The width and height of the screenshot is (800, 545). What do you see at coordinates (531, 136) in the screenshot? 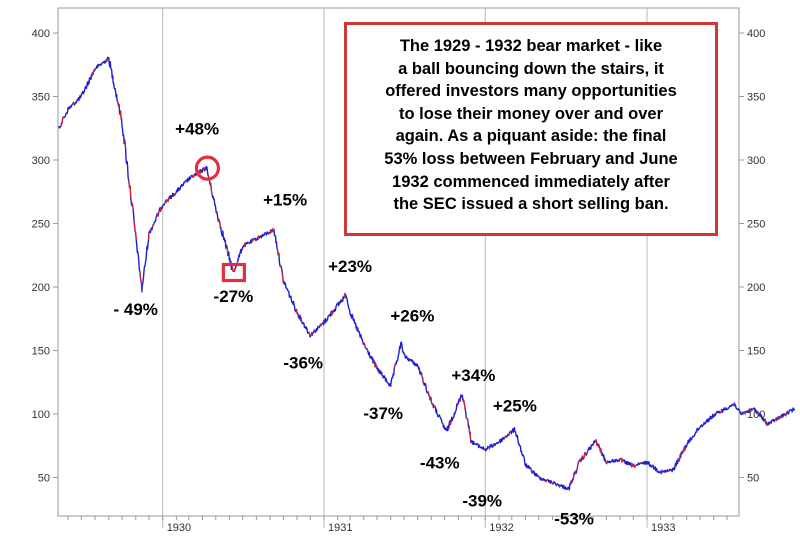
I see `note-line: again. As a piquant aside: the final` at bounding box center [531, 136].